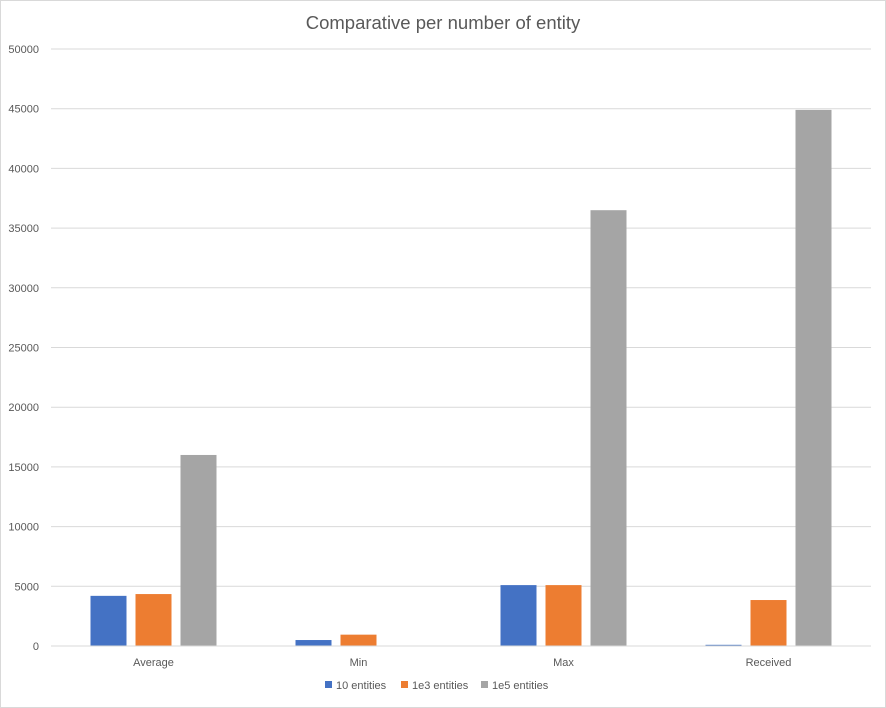  I want to click on legend-label: 1e5 entities, so click(520, 686).